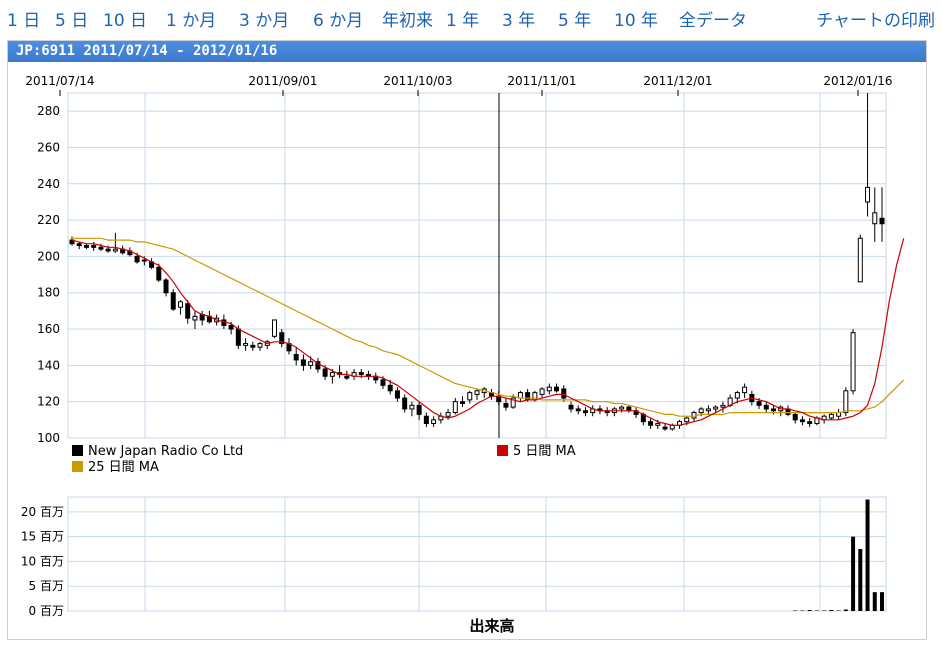 This screenshot has width=941, height=645. I want to click on x-date-label: 2011/11/01, so click(541, 81).